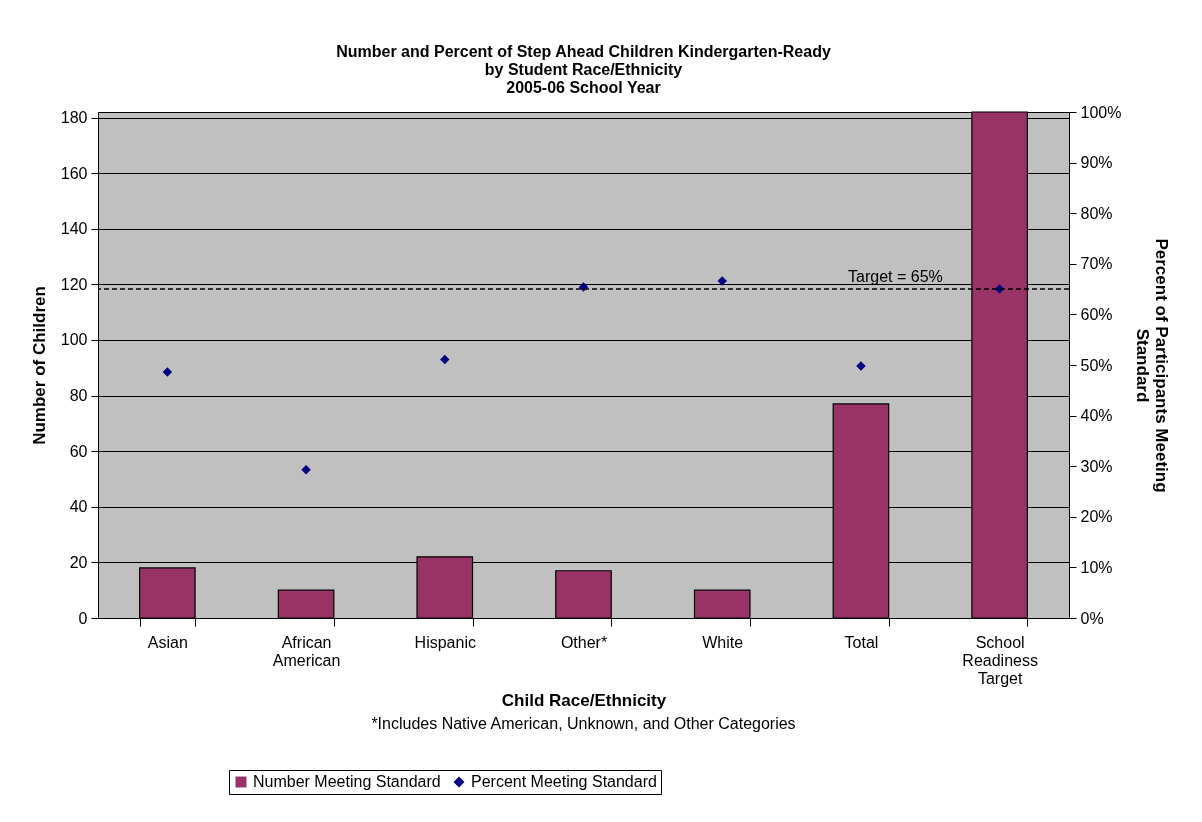  I want to click on y-tick-label: 20, so click(78, 562).